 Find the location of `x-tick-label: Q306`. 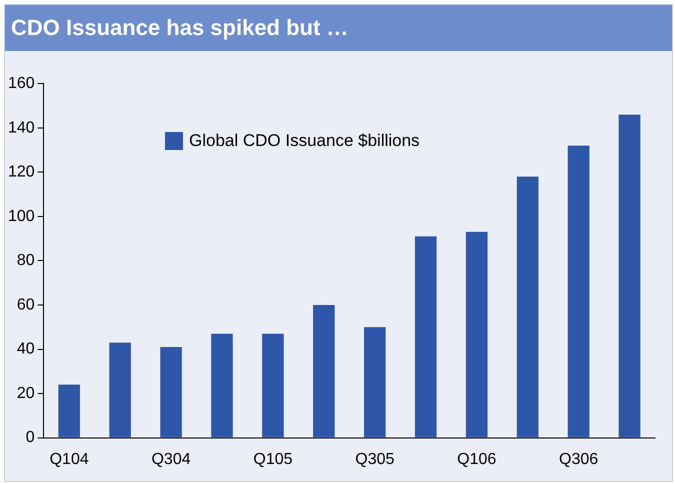

x-tick-label: Q306 is located at coordinates (578, 459).